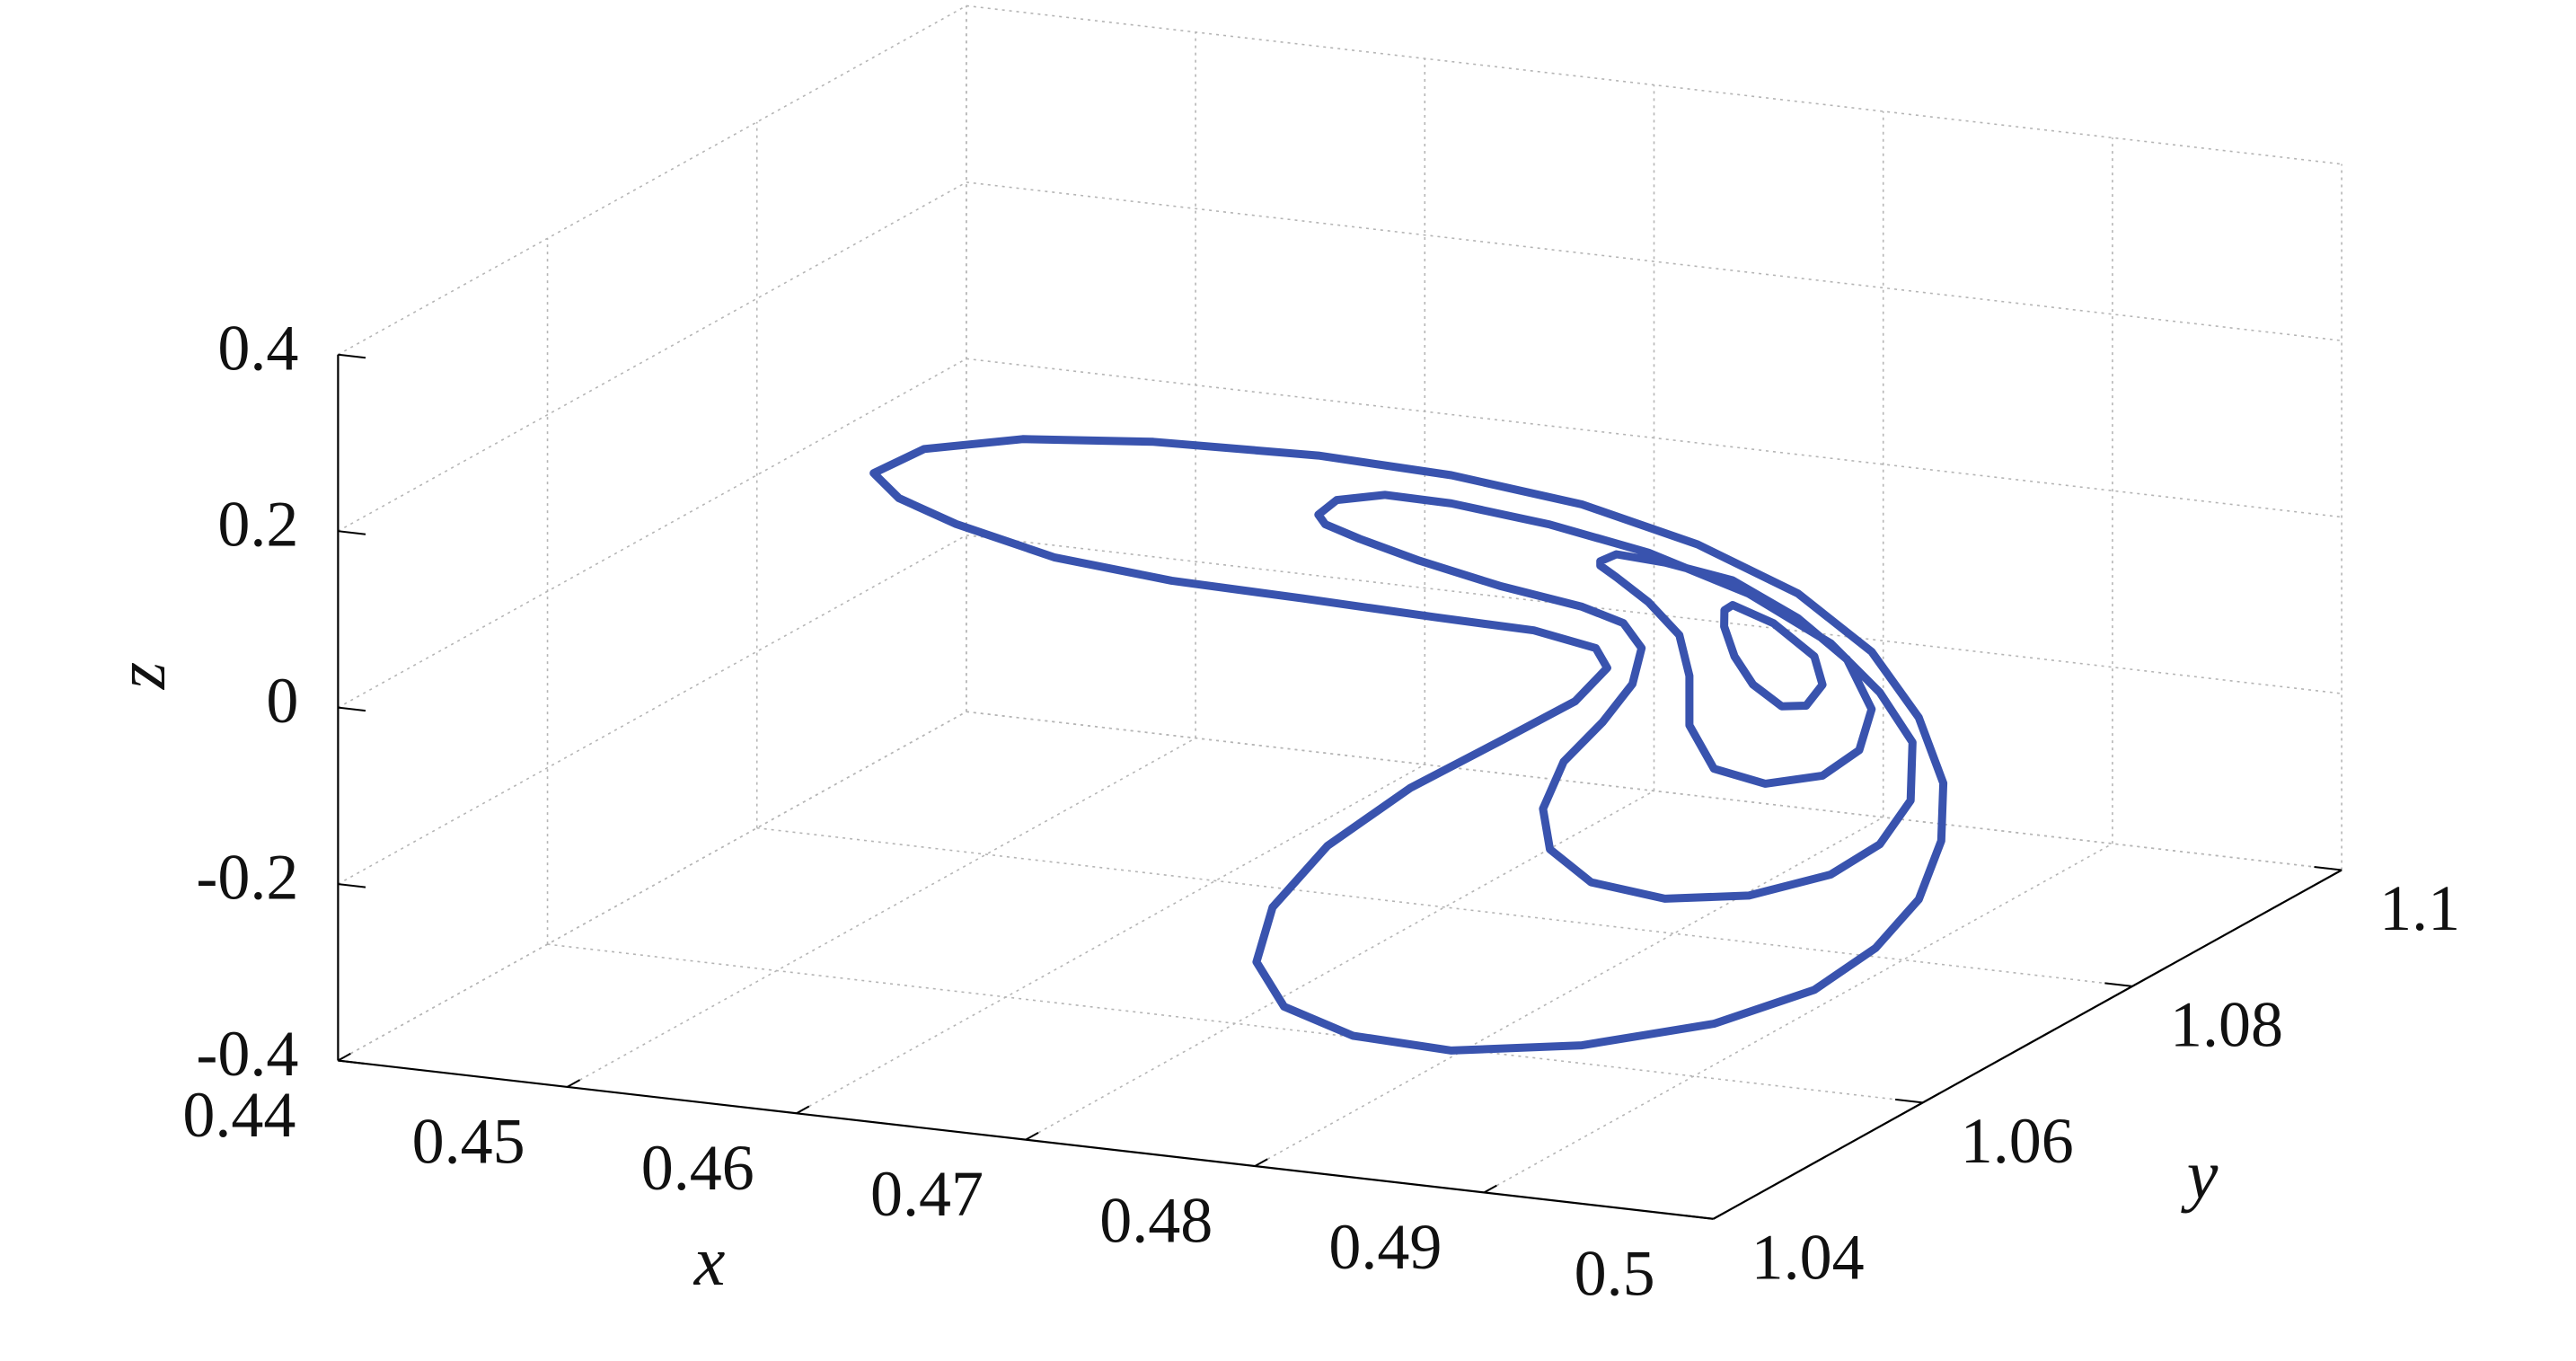 Image resolution: width=2576 pixels, height=1361 pixels. I want to click on y-tick-label: 1.08, so click(2226, 1024).